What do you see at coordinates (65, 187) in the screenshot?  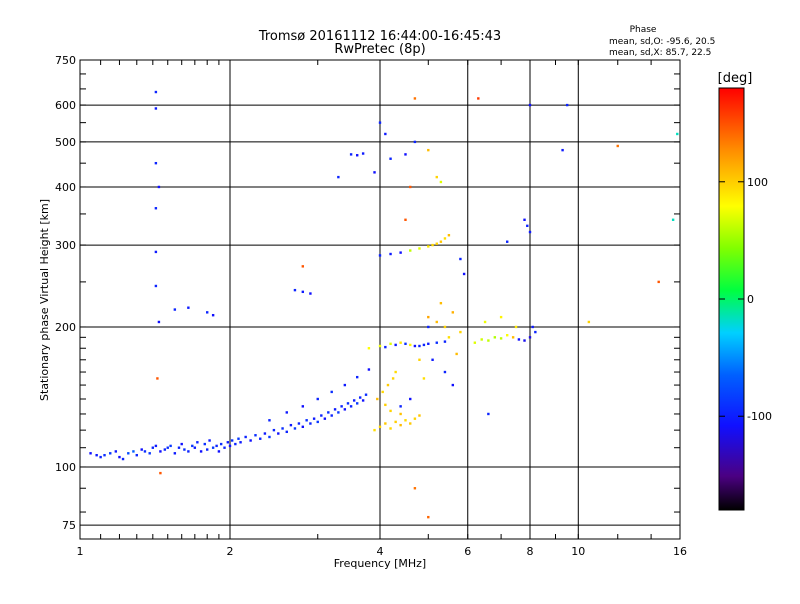 I see `y-tick-label: 400` at bounding box center [65, 187].